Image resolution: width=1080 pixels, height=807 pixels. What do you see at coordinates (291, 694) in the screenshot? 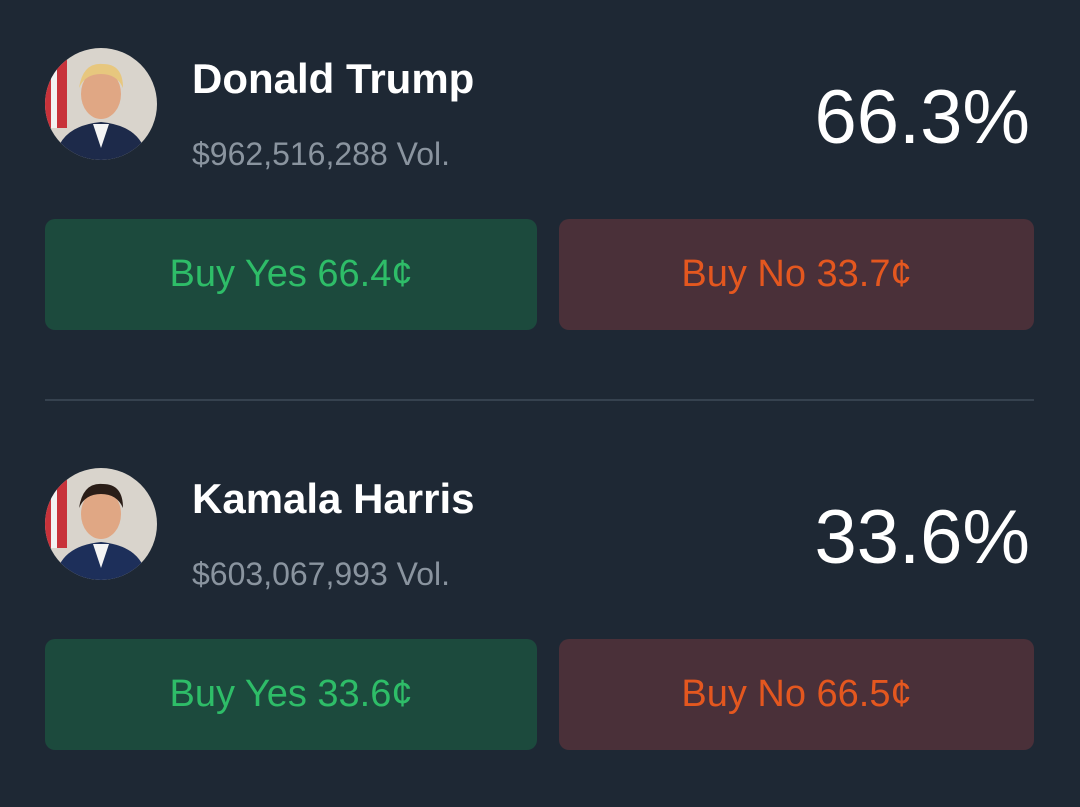
I see `buy-yes-button: Buy Yes 33.6¢` at bounding box center [291, 694].